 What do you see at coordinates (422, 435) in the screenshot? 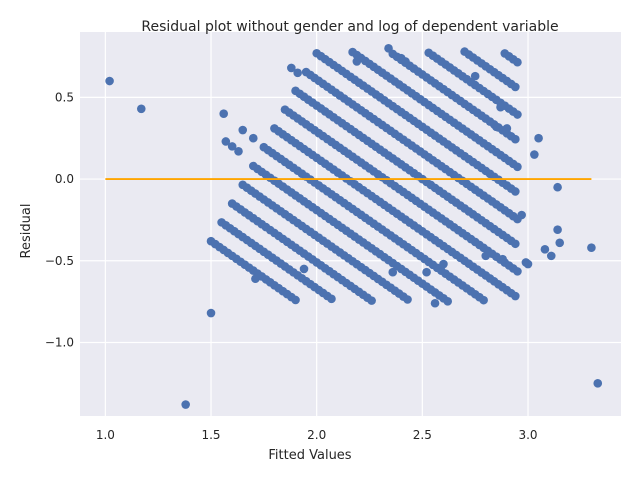
I see `x-tick-label: 2.5` at bounding box center [422, 435].